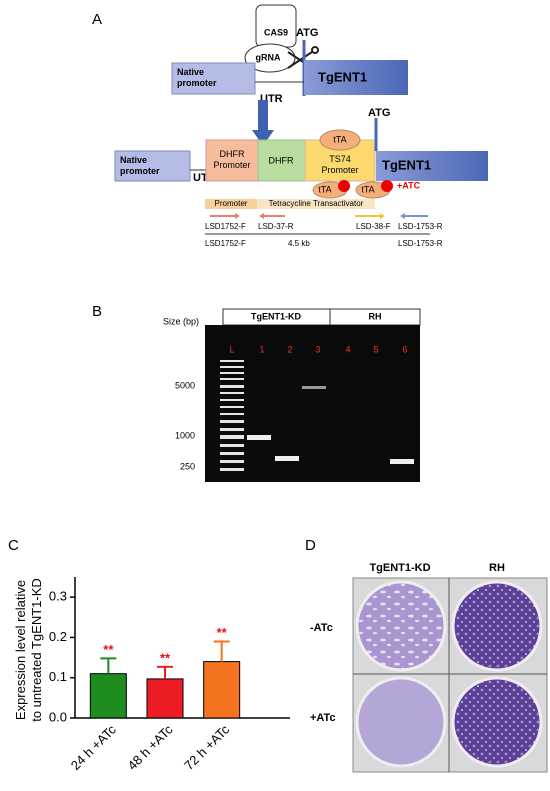 This screenshot has height=791, width=550. What do you see at coordinates (185, 385) in the screenshot?
I see `size: 5000` at bounding box center [185, 385].